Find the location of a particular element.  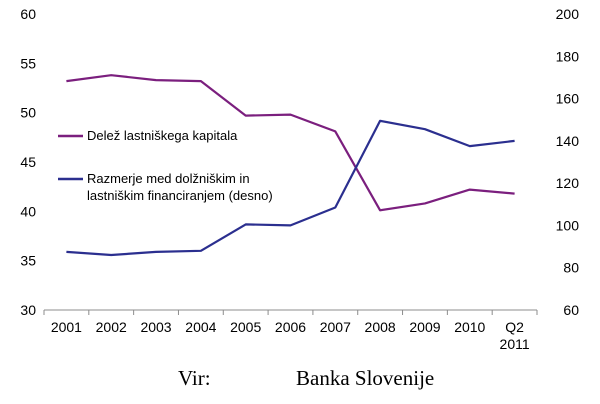

right-tick-label: 160 is located at coordinates (568, 99).